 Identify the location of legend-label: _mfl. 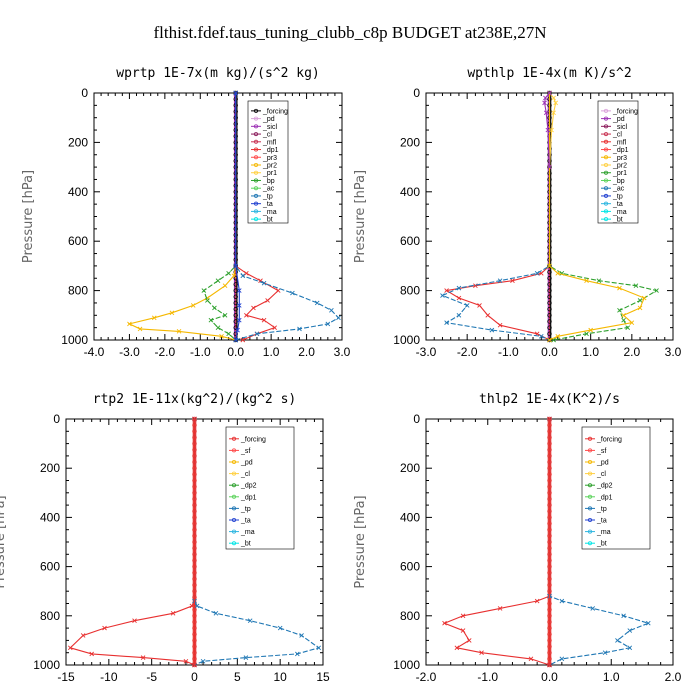
(269, 142).